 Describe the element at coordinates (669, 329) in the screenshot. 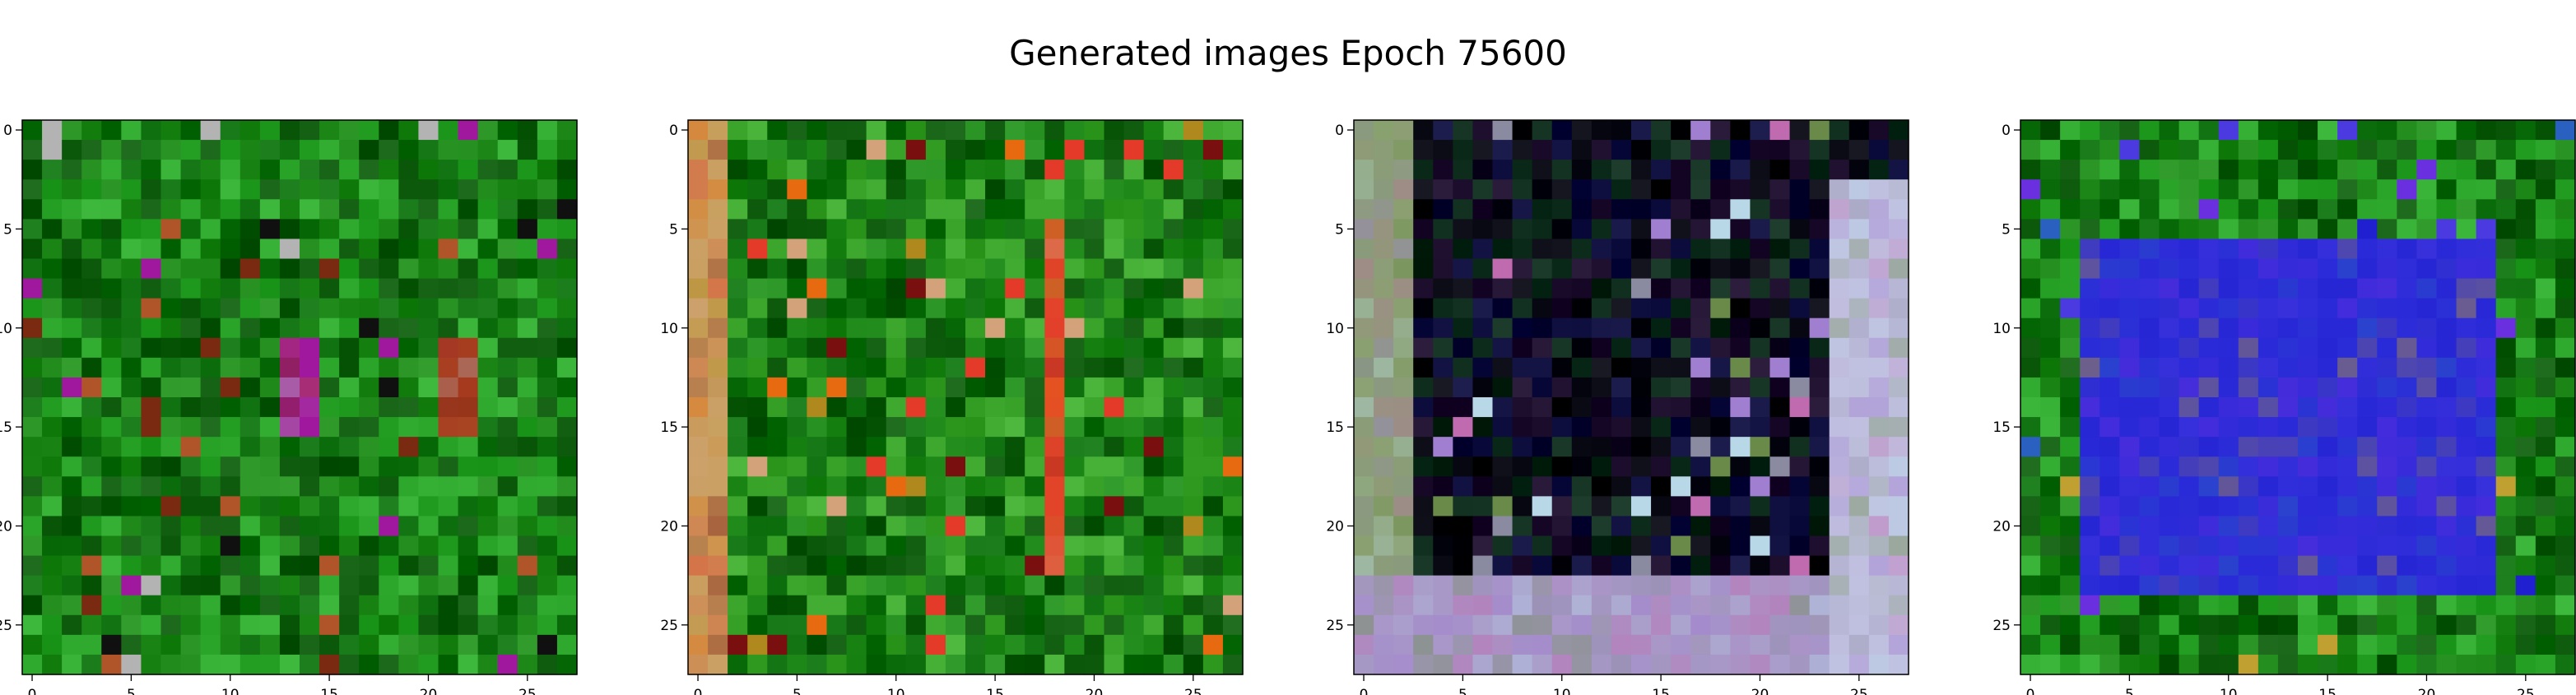

I see `y-tick-label: 10` at that location.